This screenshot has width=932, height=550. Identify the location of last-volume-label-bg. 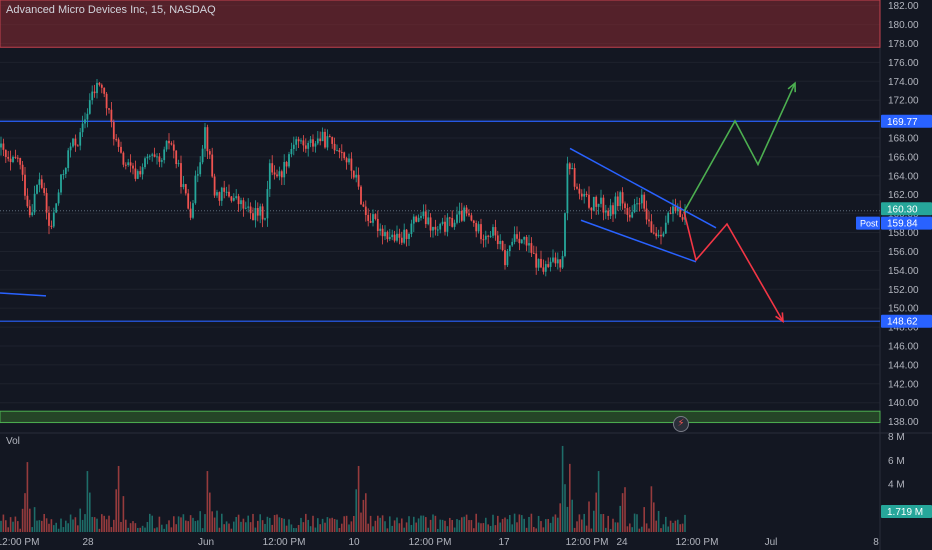
(906, 511).